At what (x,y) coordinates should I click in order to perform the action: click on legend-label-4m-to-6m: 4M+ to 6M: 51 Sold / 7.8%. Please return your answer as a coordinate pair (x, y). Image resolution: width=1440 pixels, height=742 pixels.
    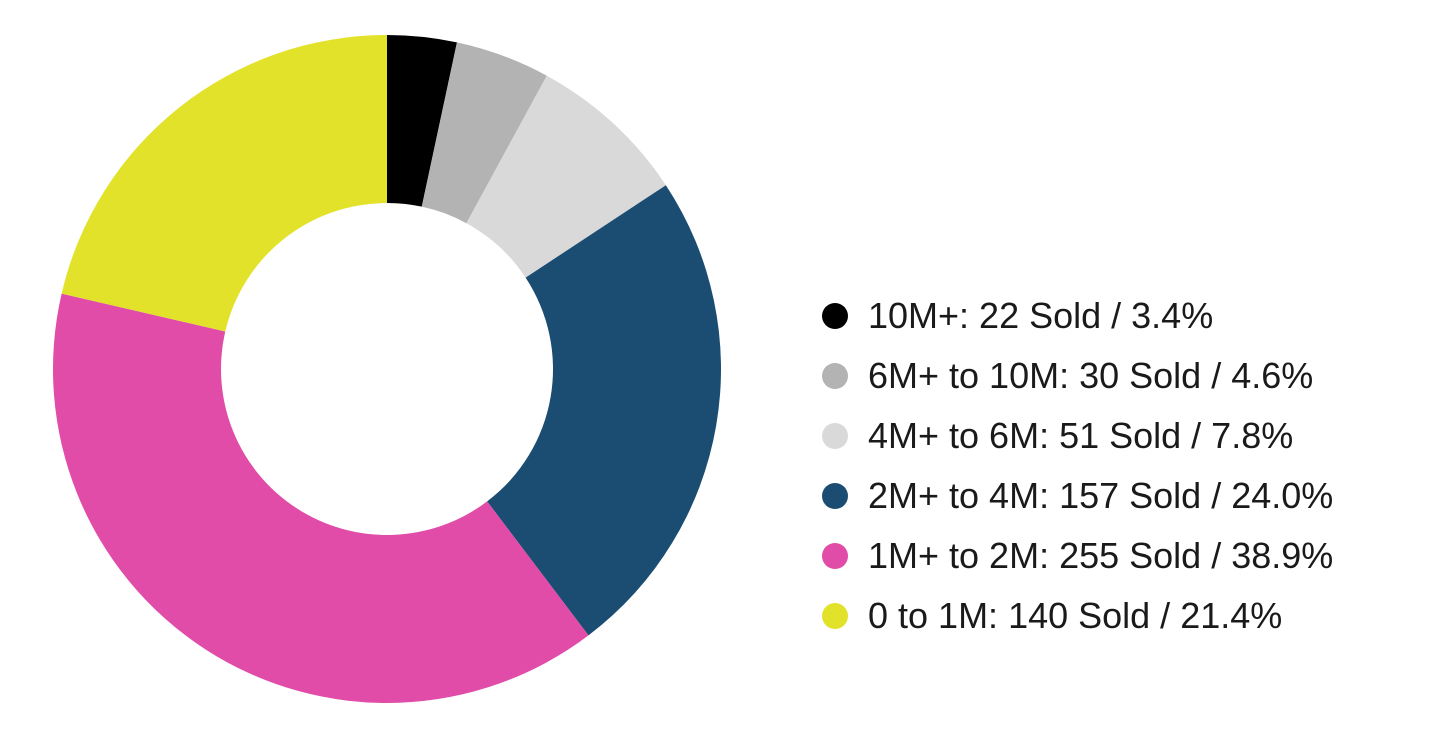
    Looking at the image, I should click on (1081, 435).